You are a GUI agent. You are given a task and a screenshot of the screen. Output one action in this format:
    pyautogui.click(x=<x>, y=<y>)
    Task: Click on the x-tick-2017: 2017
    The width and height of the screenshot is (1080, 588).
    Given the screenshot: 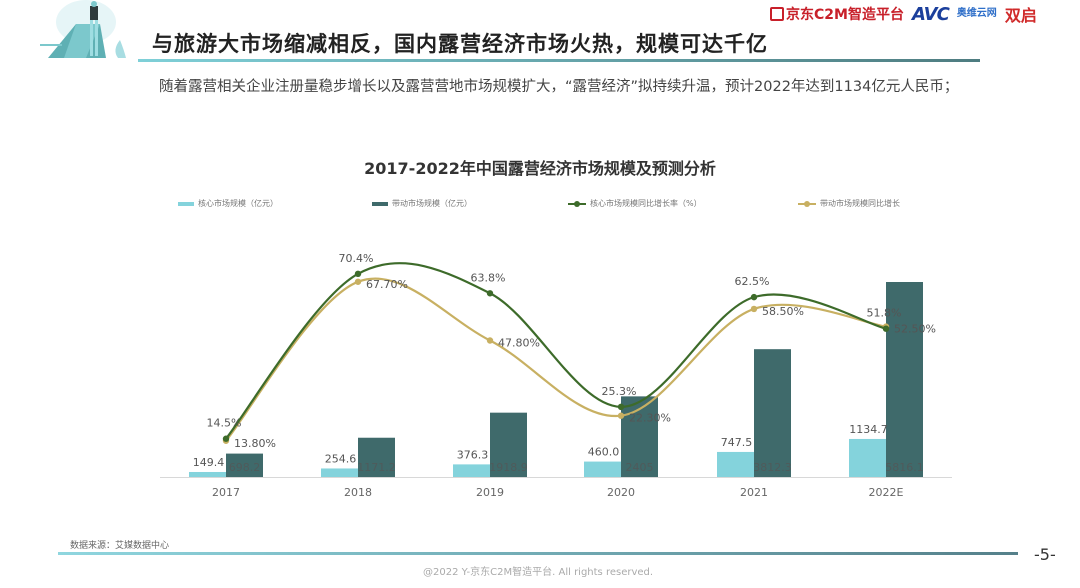 What is the action you would take?
    pyautogui.click(x=226, y=492)
    